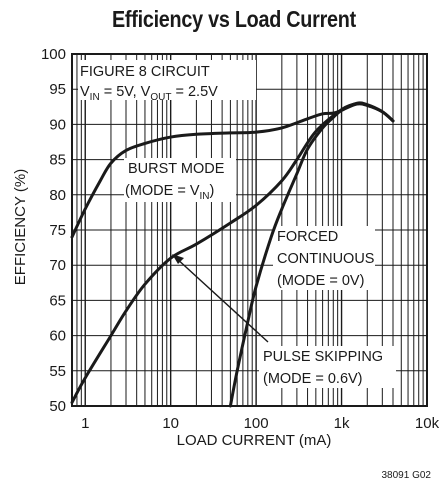 The width and height of the screenshot is (441, 489). What do you see at coordinates (256, 423) in the screenshot?
I see `x-tick-label: 100` at bounding box center [256, 423].